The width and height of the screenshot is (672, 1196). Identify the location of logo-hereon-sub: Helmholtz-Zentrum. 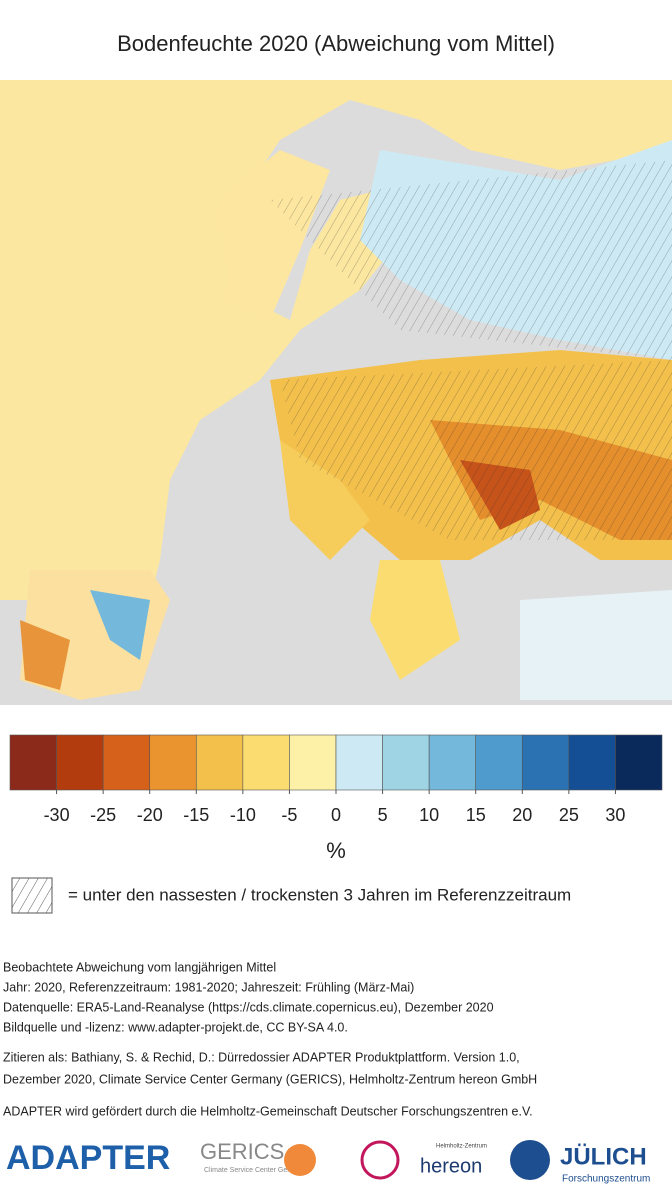
(461, 1147).